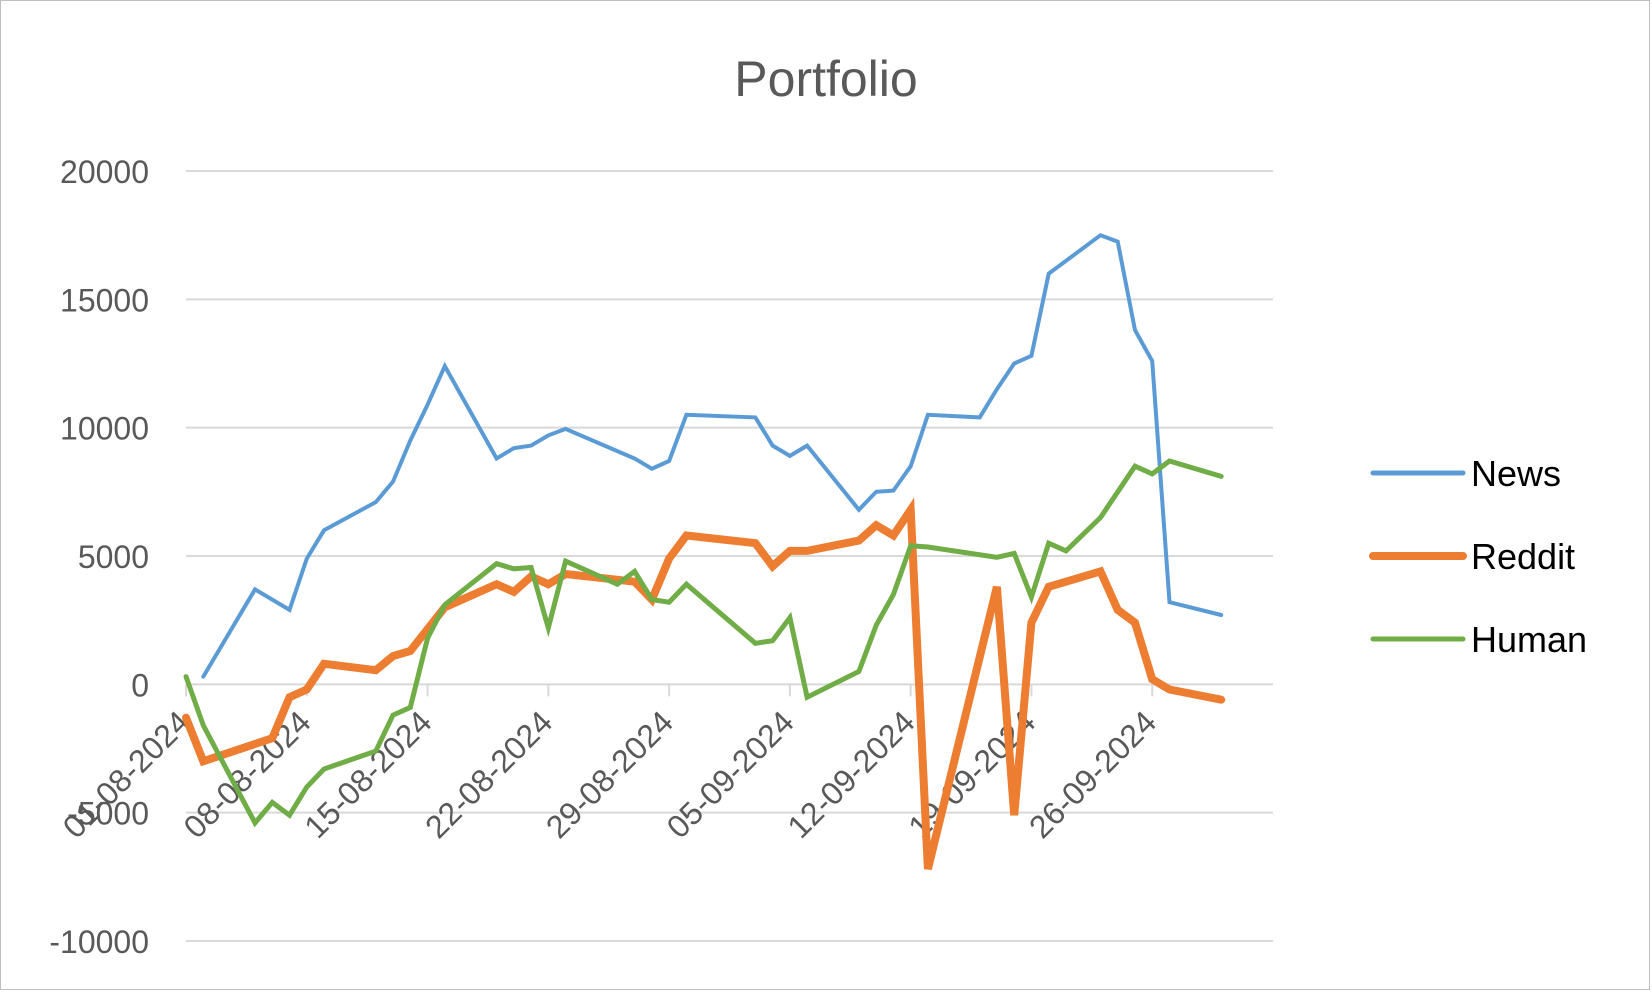  Describe the element at coordinates (104, 429) in the screenshot. I see `y-tick-label: 10000` at that location.